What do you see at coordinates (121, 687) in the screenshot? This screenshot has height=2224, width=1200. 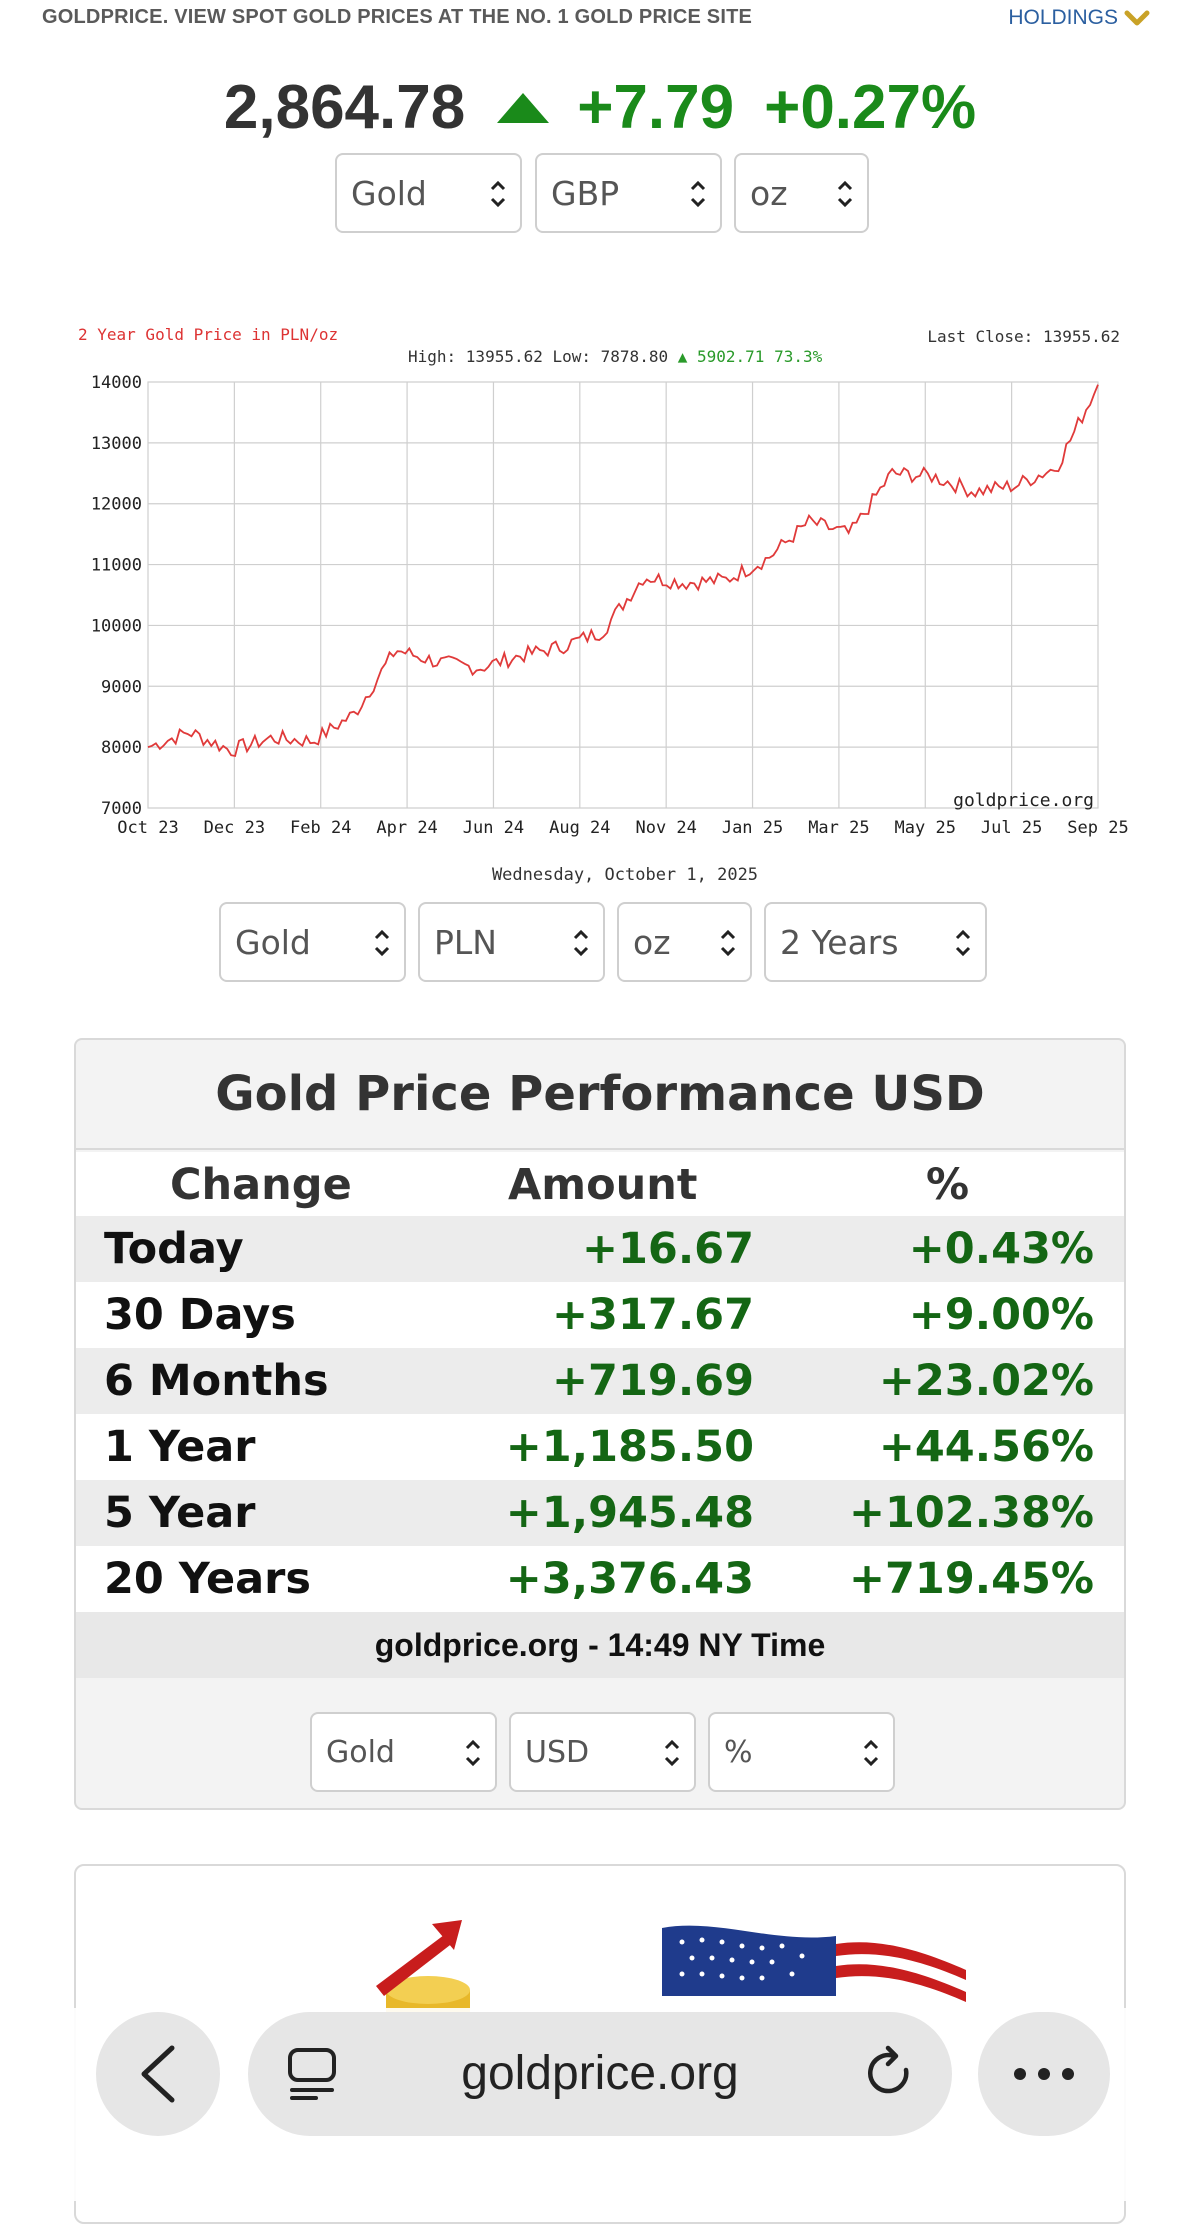 I see `y-tick-label: 9000` at bounding box center [121, 687].